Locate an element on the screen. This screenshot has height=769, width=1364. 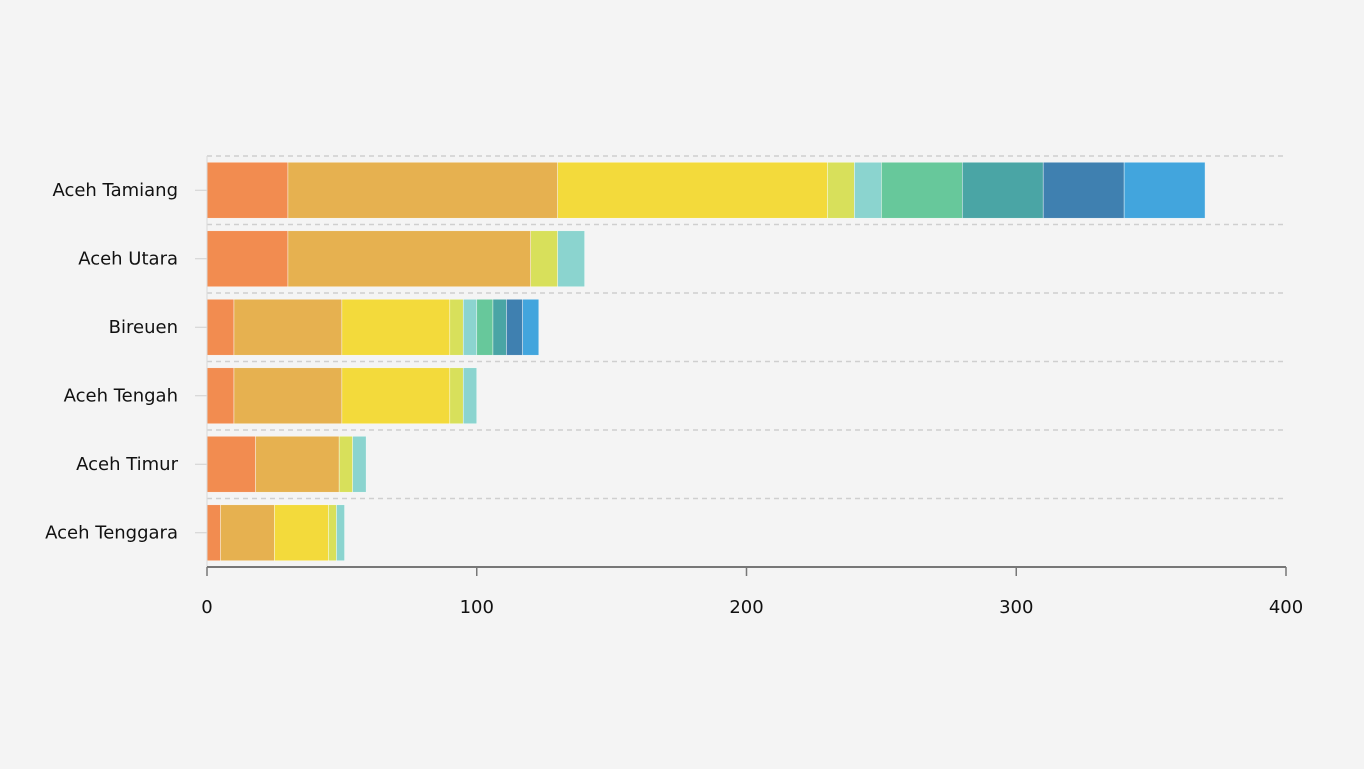
y-tick-label: Aceh Tengah is located at coordinates (121, 395).